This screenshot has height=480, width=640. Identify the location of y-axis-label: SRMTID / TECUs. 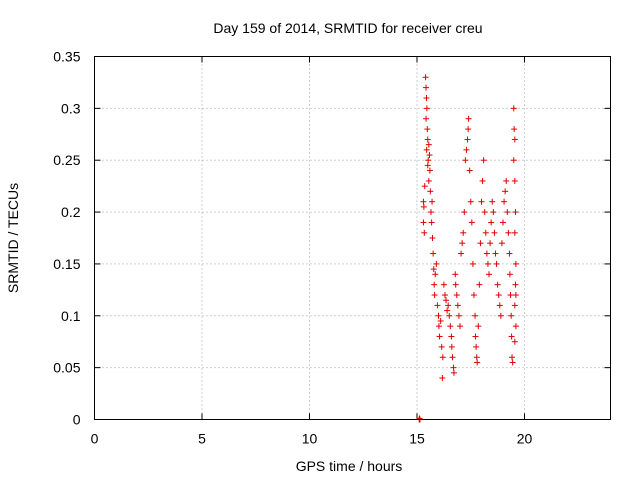
(13, 238).